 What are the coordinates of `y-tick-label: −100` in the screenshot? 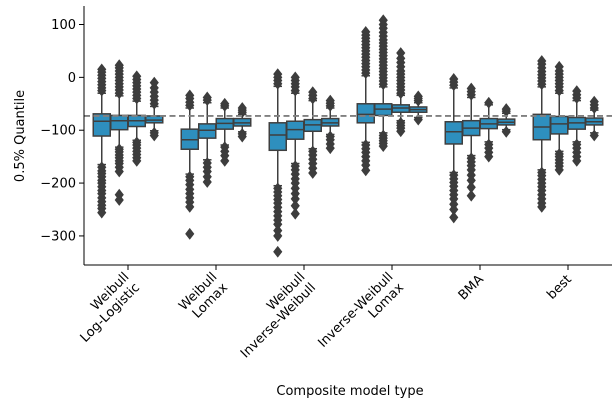 It's located at (58, 131).